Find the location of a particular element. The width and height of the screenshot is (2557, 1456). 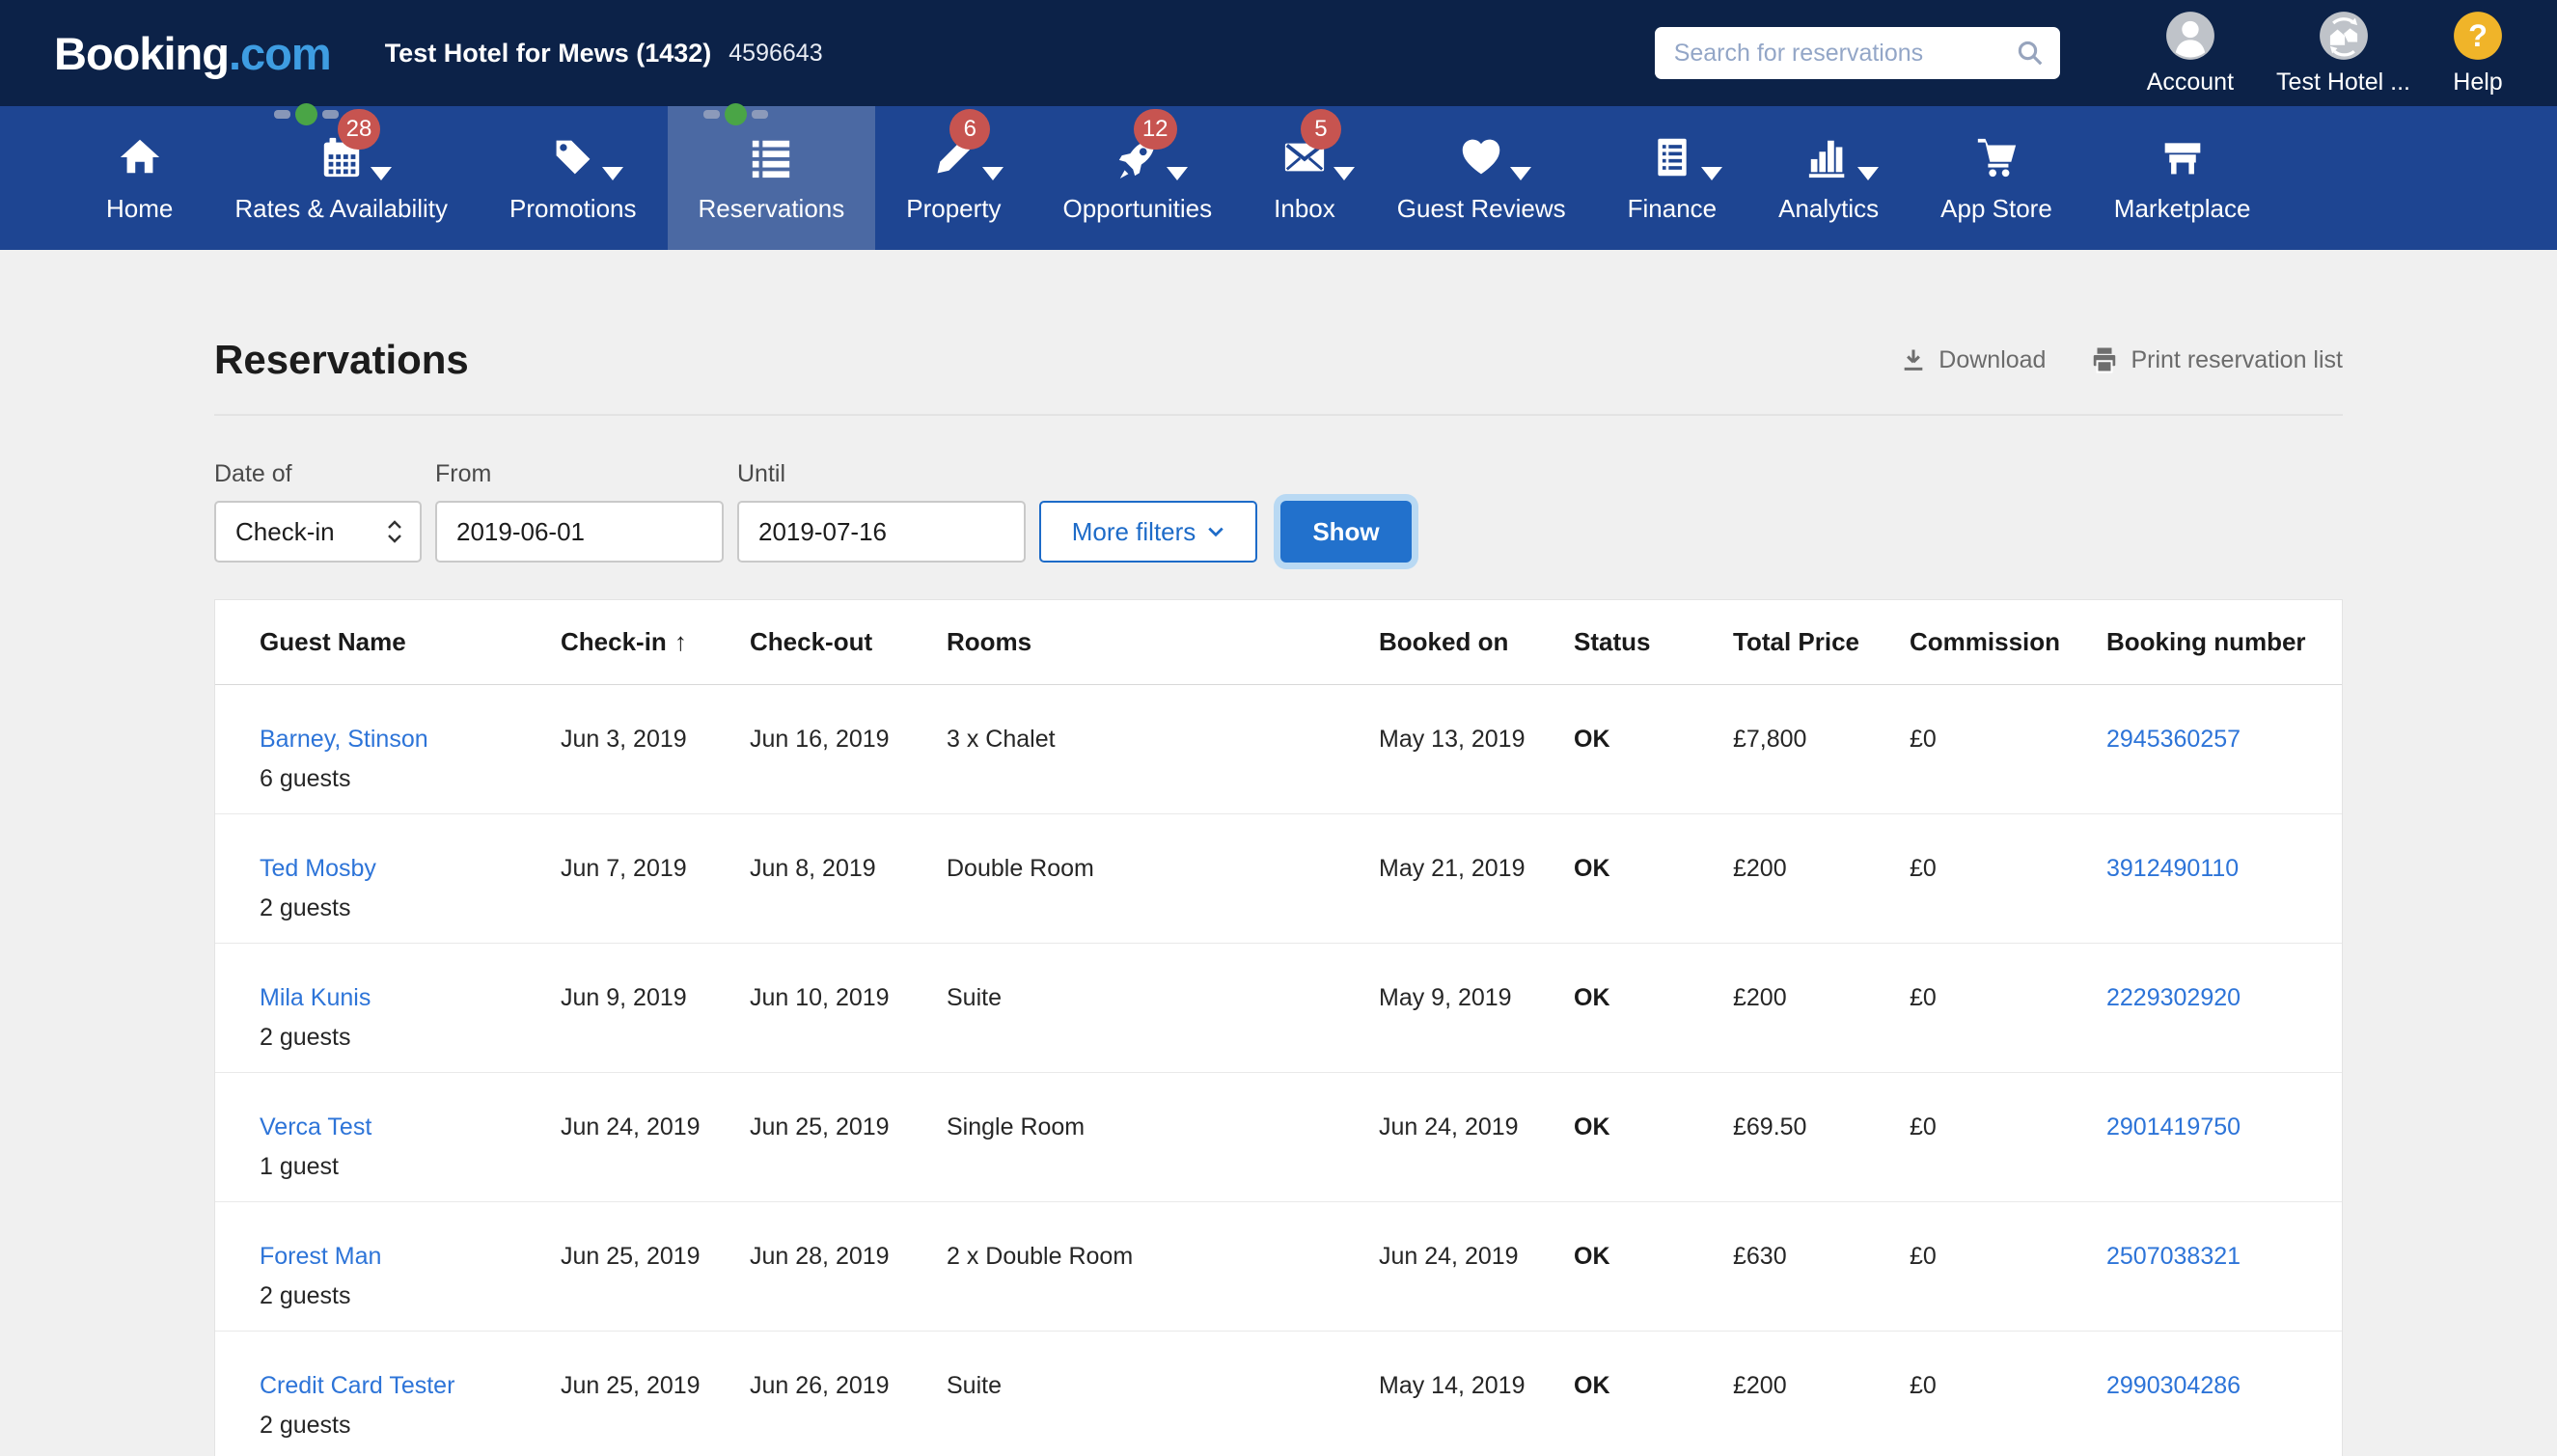

download-icon is located at coordinates (1913, 360).